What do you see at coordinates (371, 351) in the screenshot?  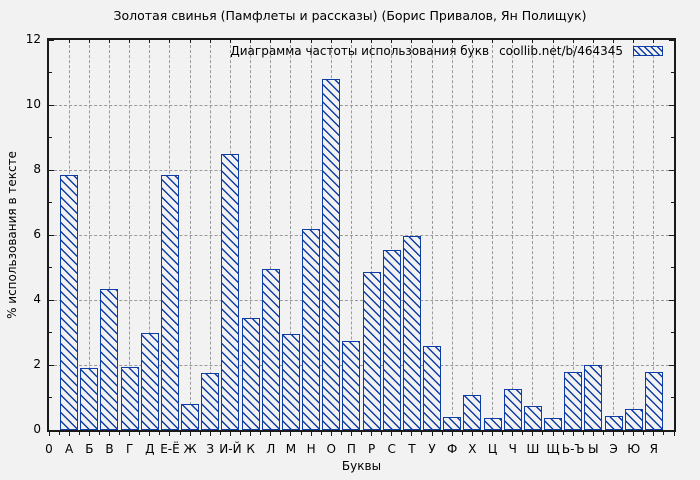 I see `bar-Р` at bounding box center [371, 351].